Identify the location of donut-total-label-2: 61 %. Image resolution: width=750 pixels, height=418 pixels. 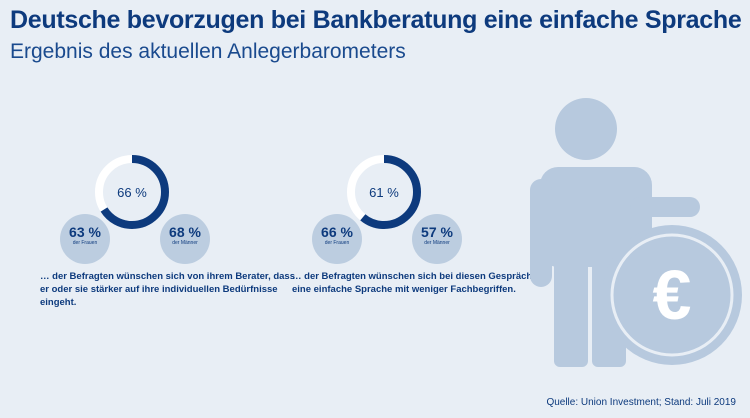
(384, 192).